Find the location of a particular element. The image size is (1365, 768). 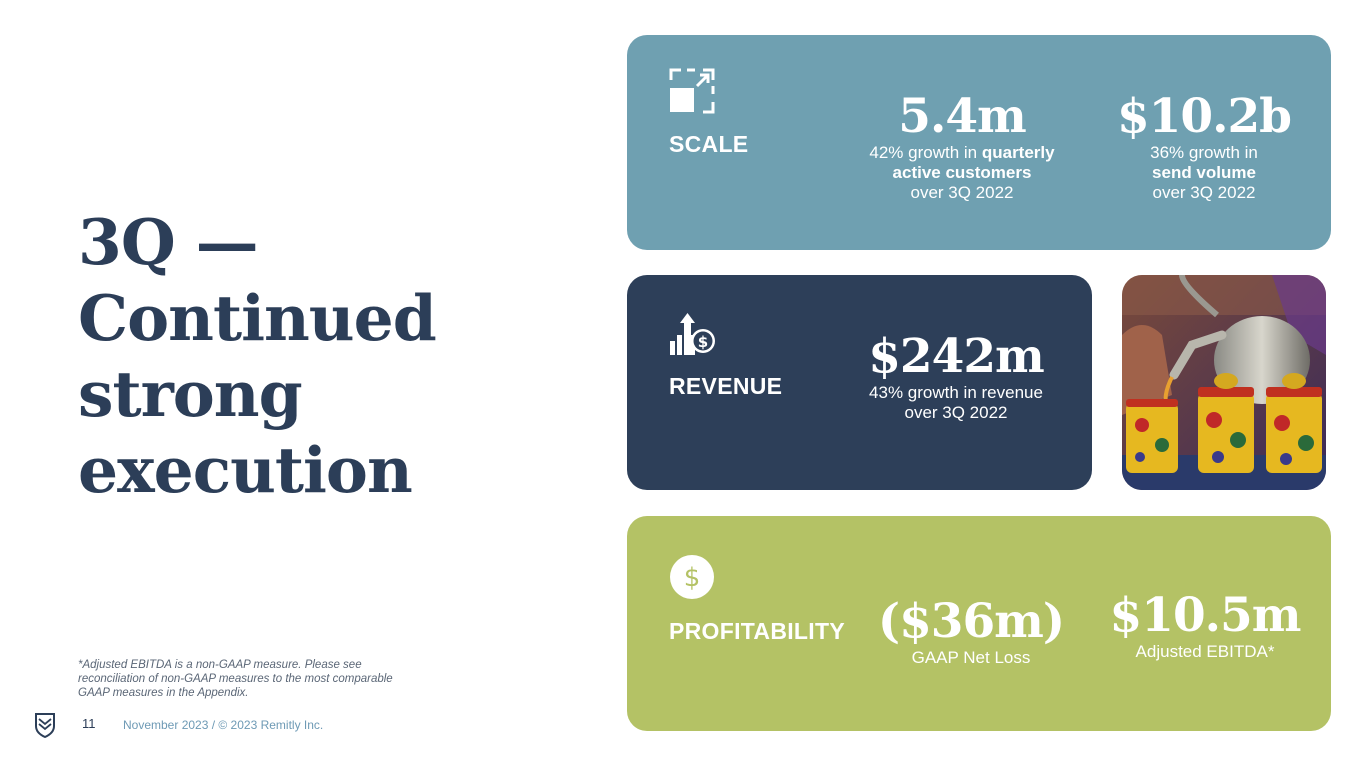

profitability-label: PROFITABILITY is located at coordinates (757, 631).